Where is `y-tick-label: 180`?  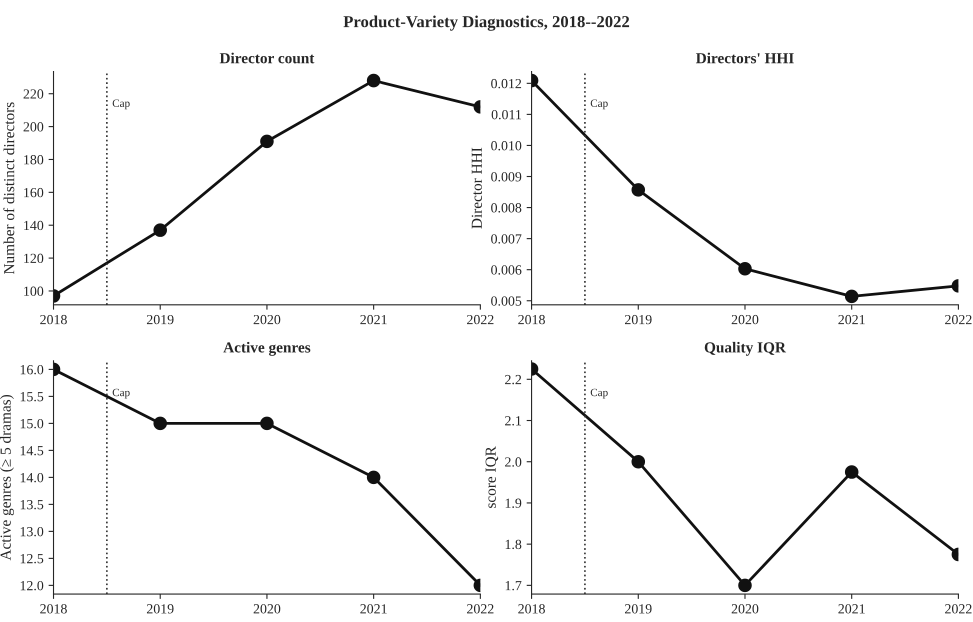
y-tick-label: 180 is located at coordinates (34, 159).